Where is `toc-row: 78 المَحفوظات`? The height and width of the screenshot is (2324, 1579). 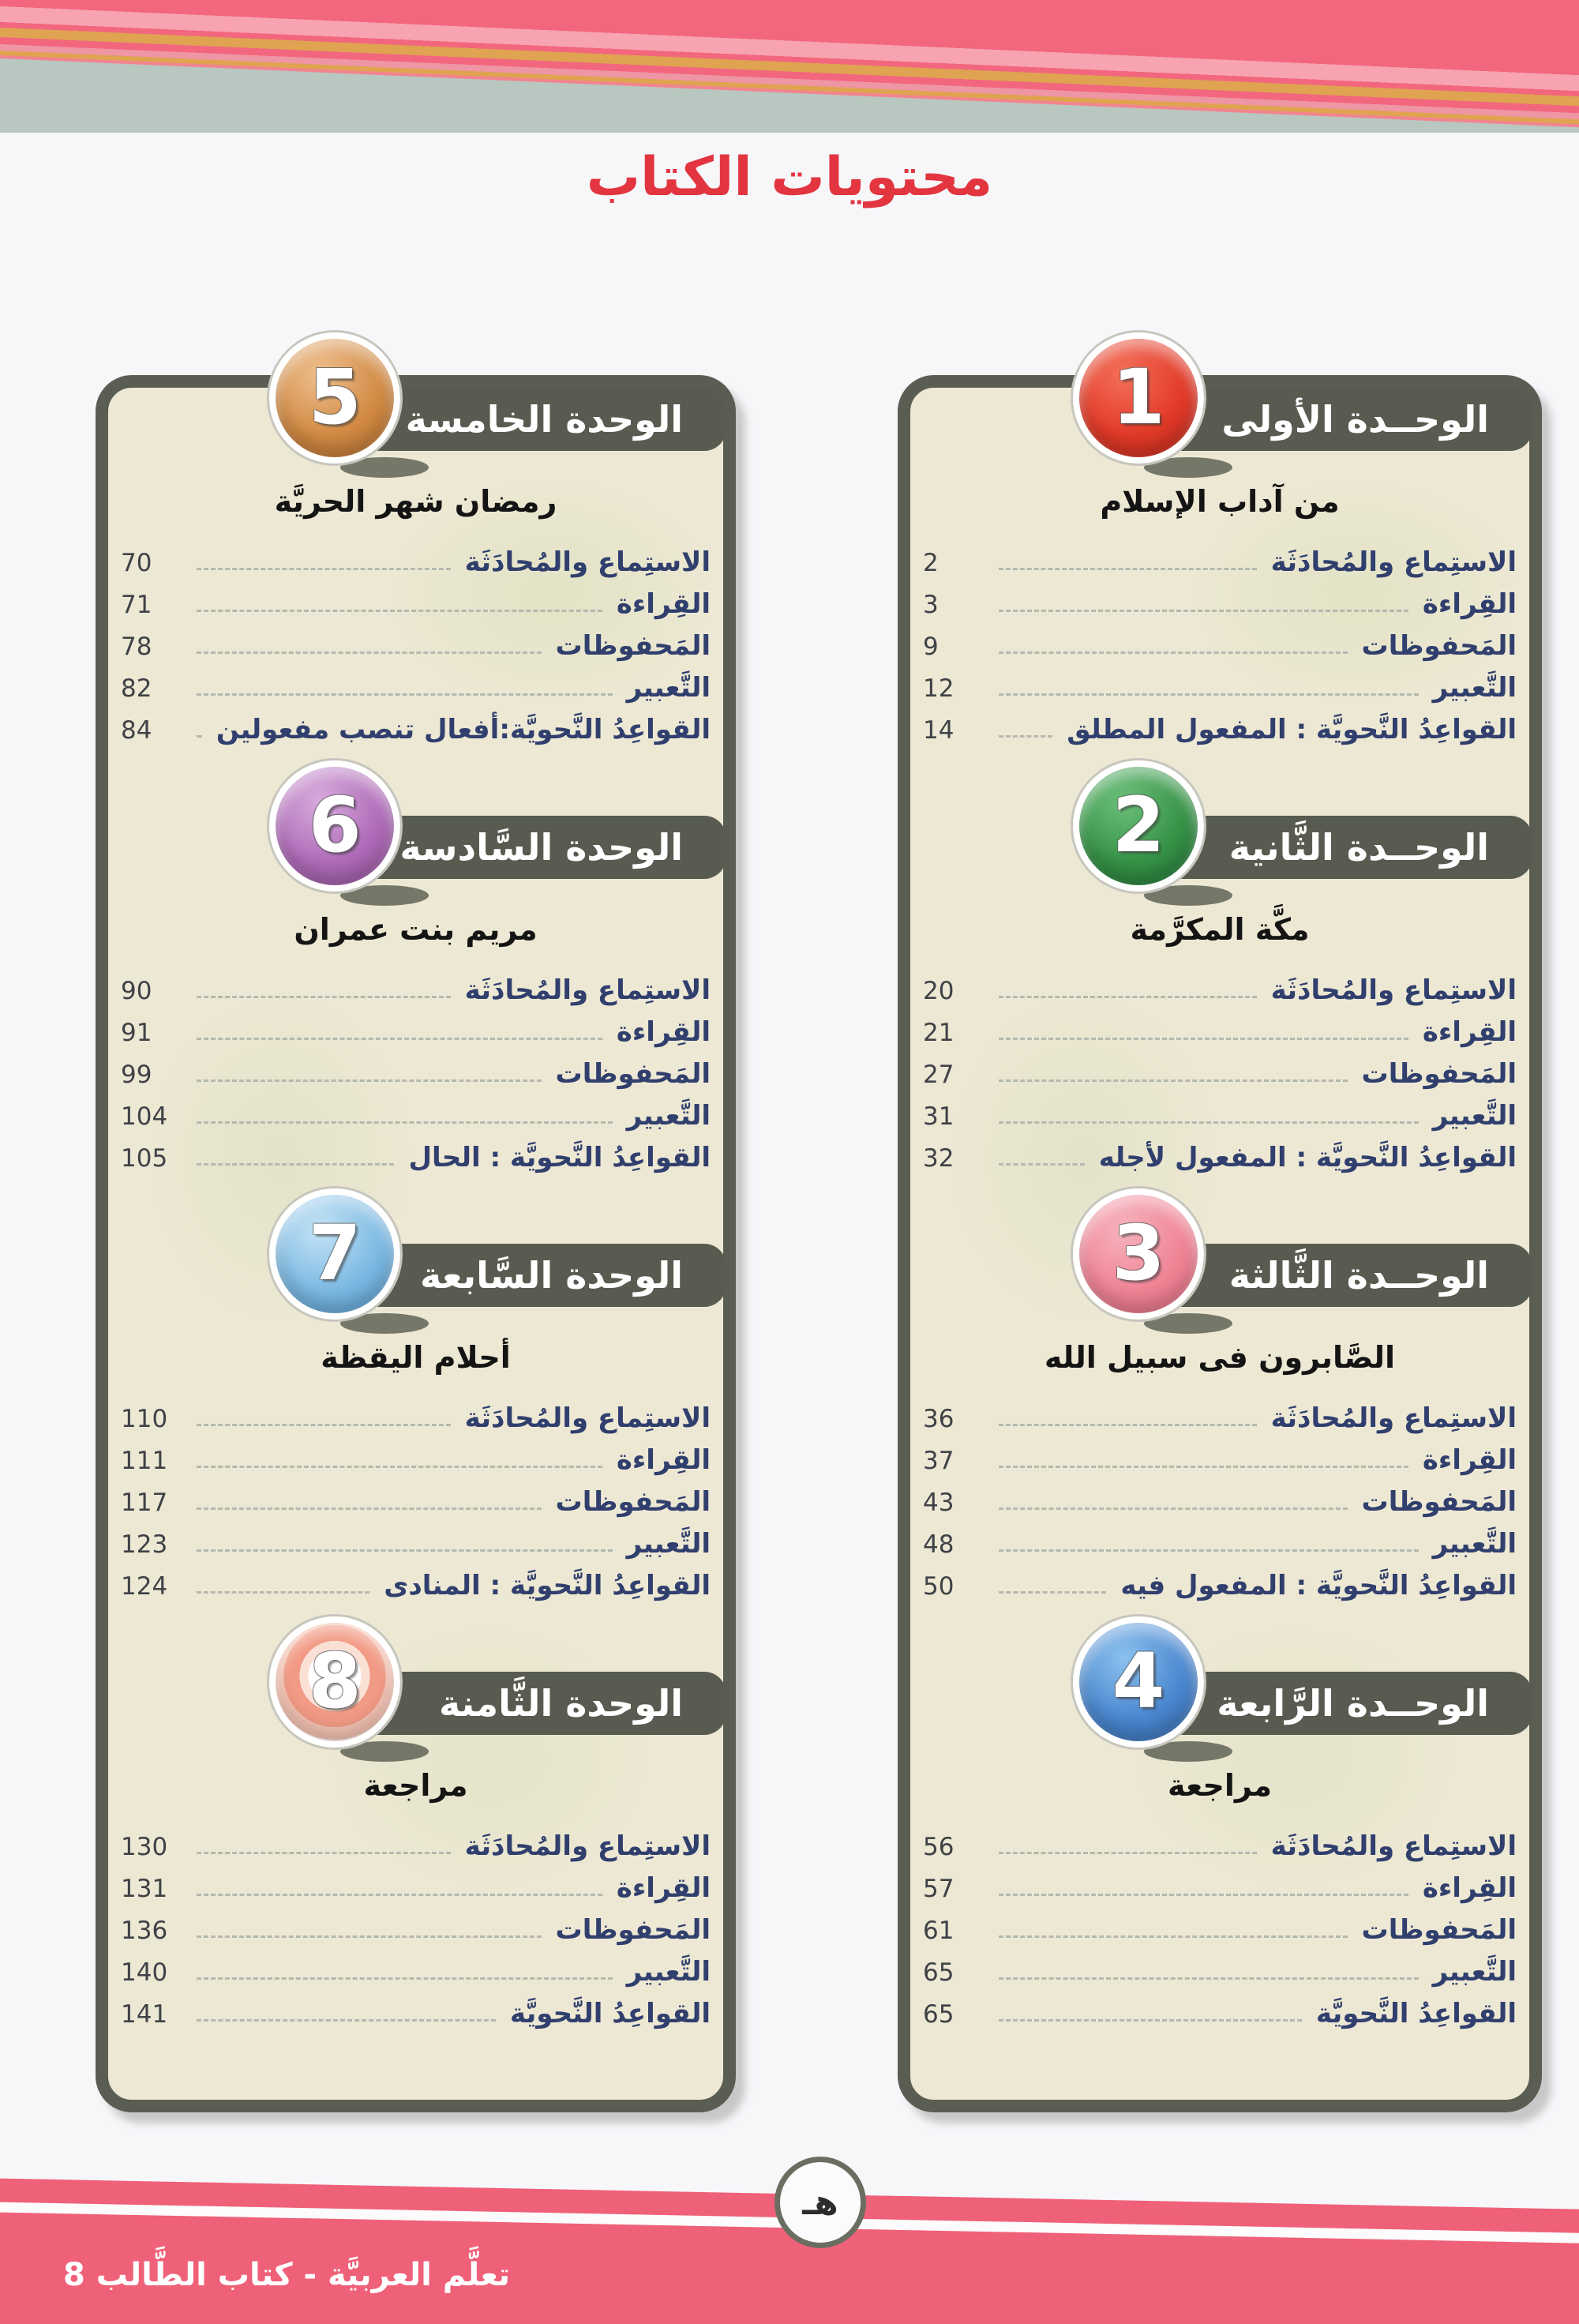
toc-row: 78 المَحفوظات is located at coordinates (416, 644).